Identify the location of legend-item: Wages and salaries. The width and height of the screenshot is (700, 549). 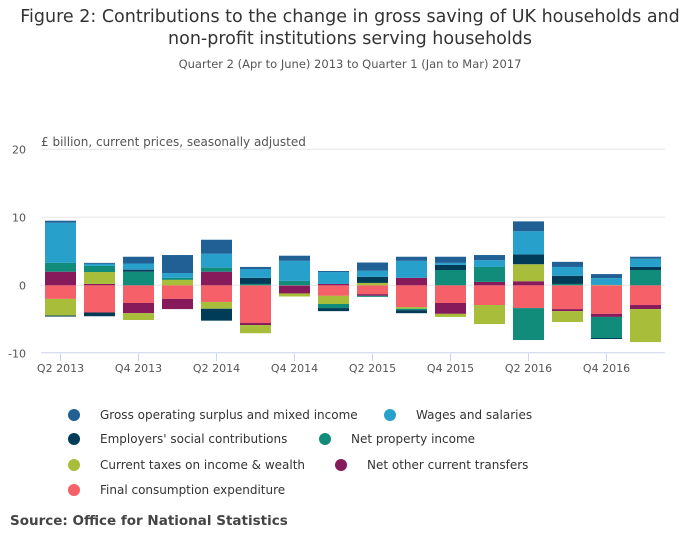
(458, 415).